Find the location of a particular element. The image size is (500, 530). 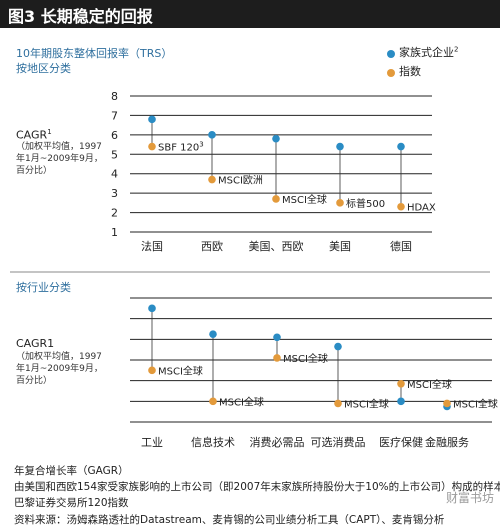

legend-index-marker is located at coordinates (391, 73).